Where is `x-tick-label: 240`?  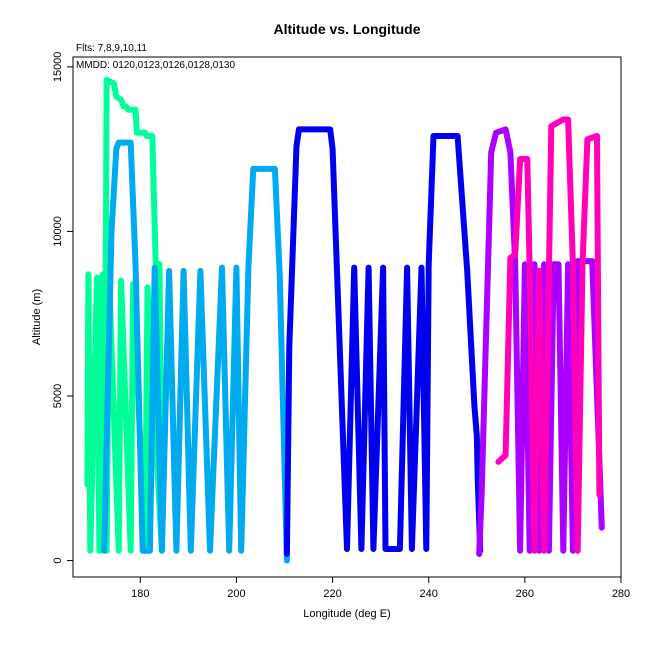
x-tick-label: 240 is located at coordinates (429, 594).